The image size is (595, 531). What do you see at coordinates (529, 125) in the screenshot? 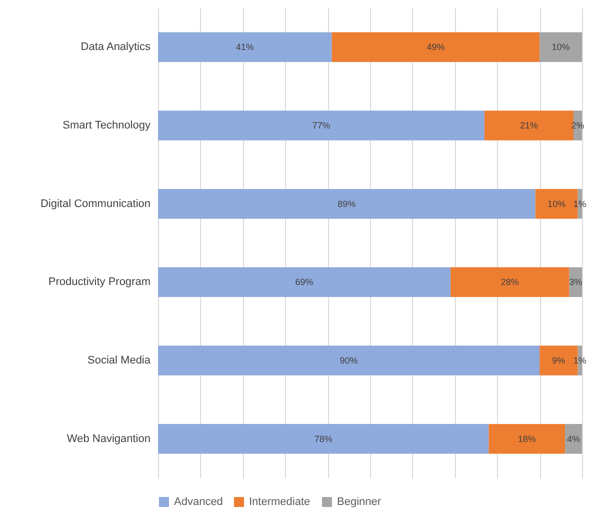
I see `data-label: 21%` at bounding box center [529, 125].